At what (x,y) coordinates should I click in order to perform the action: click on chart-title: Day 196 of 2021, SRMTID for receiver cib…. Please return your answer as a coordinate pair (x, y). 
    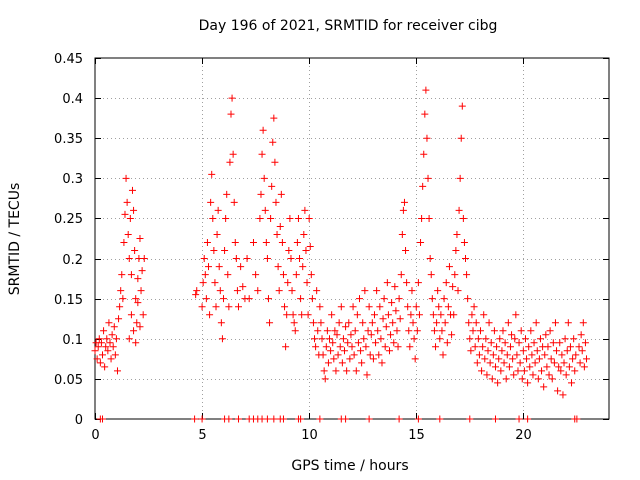
    Looking at the image, I should click on (348, 26).